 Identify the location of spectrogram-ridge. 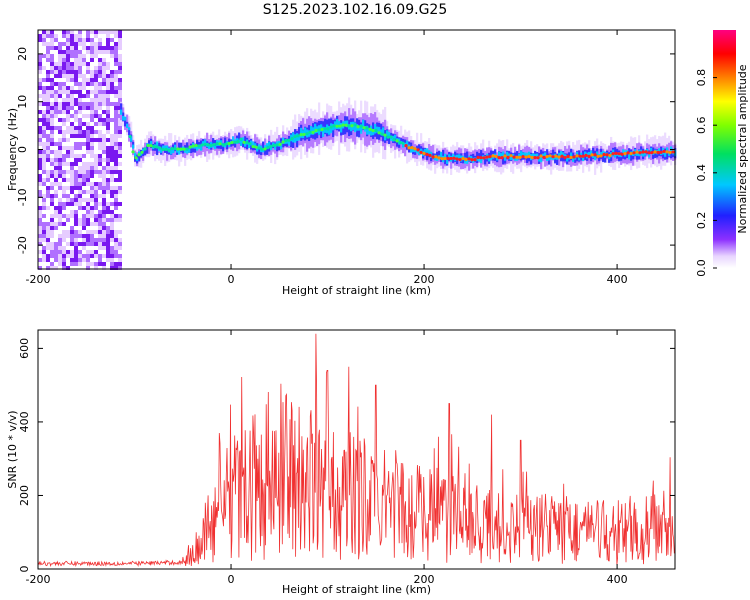
(398, 136).